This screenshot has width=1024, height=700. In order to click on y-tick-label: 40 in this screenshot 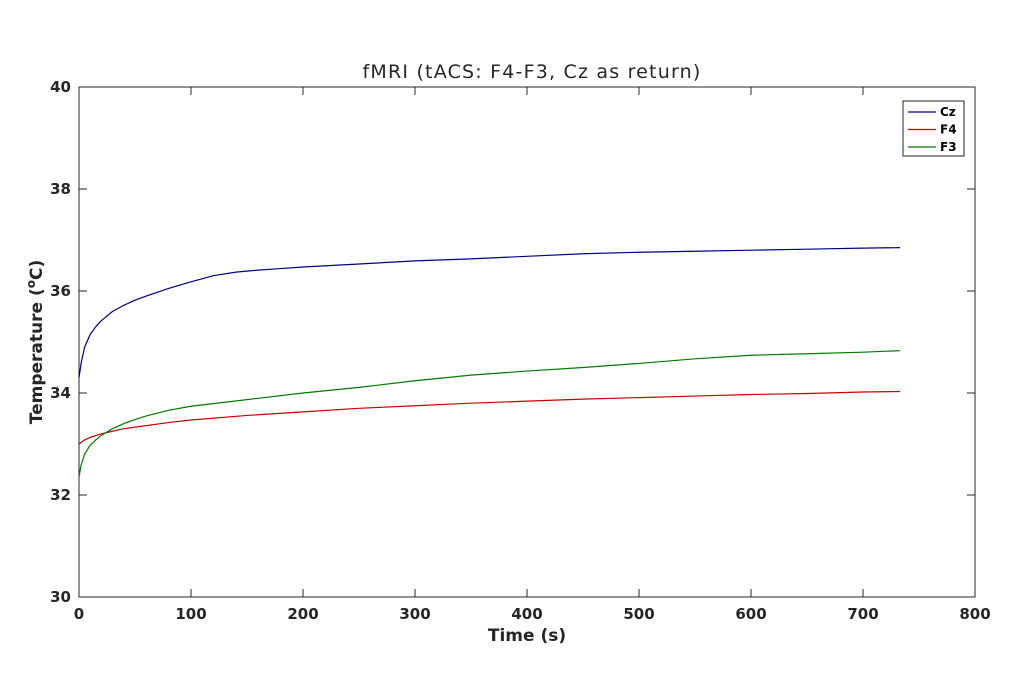, I will do `click(60, 87)`.